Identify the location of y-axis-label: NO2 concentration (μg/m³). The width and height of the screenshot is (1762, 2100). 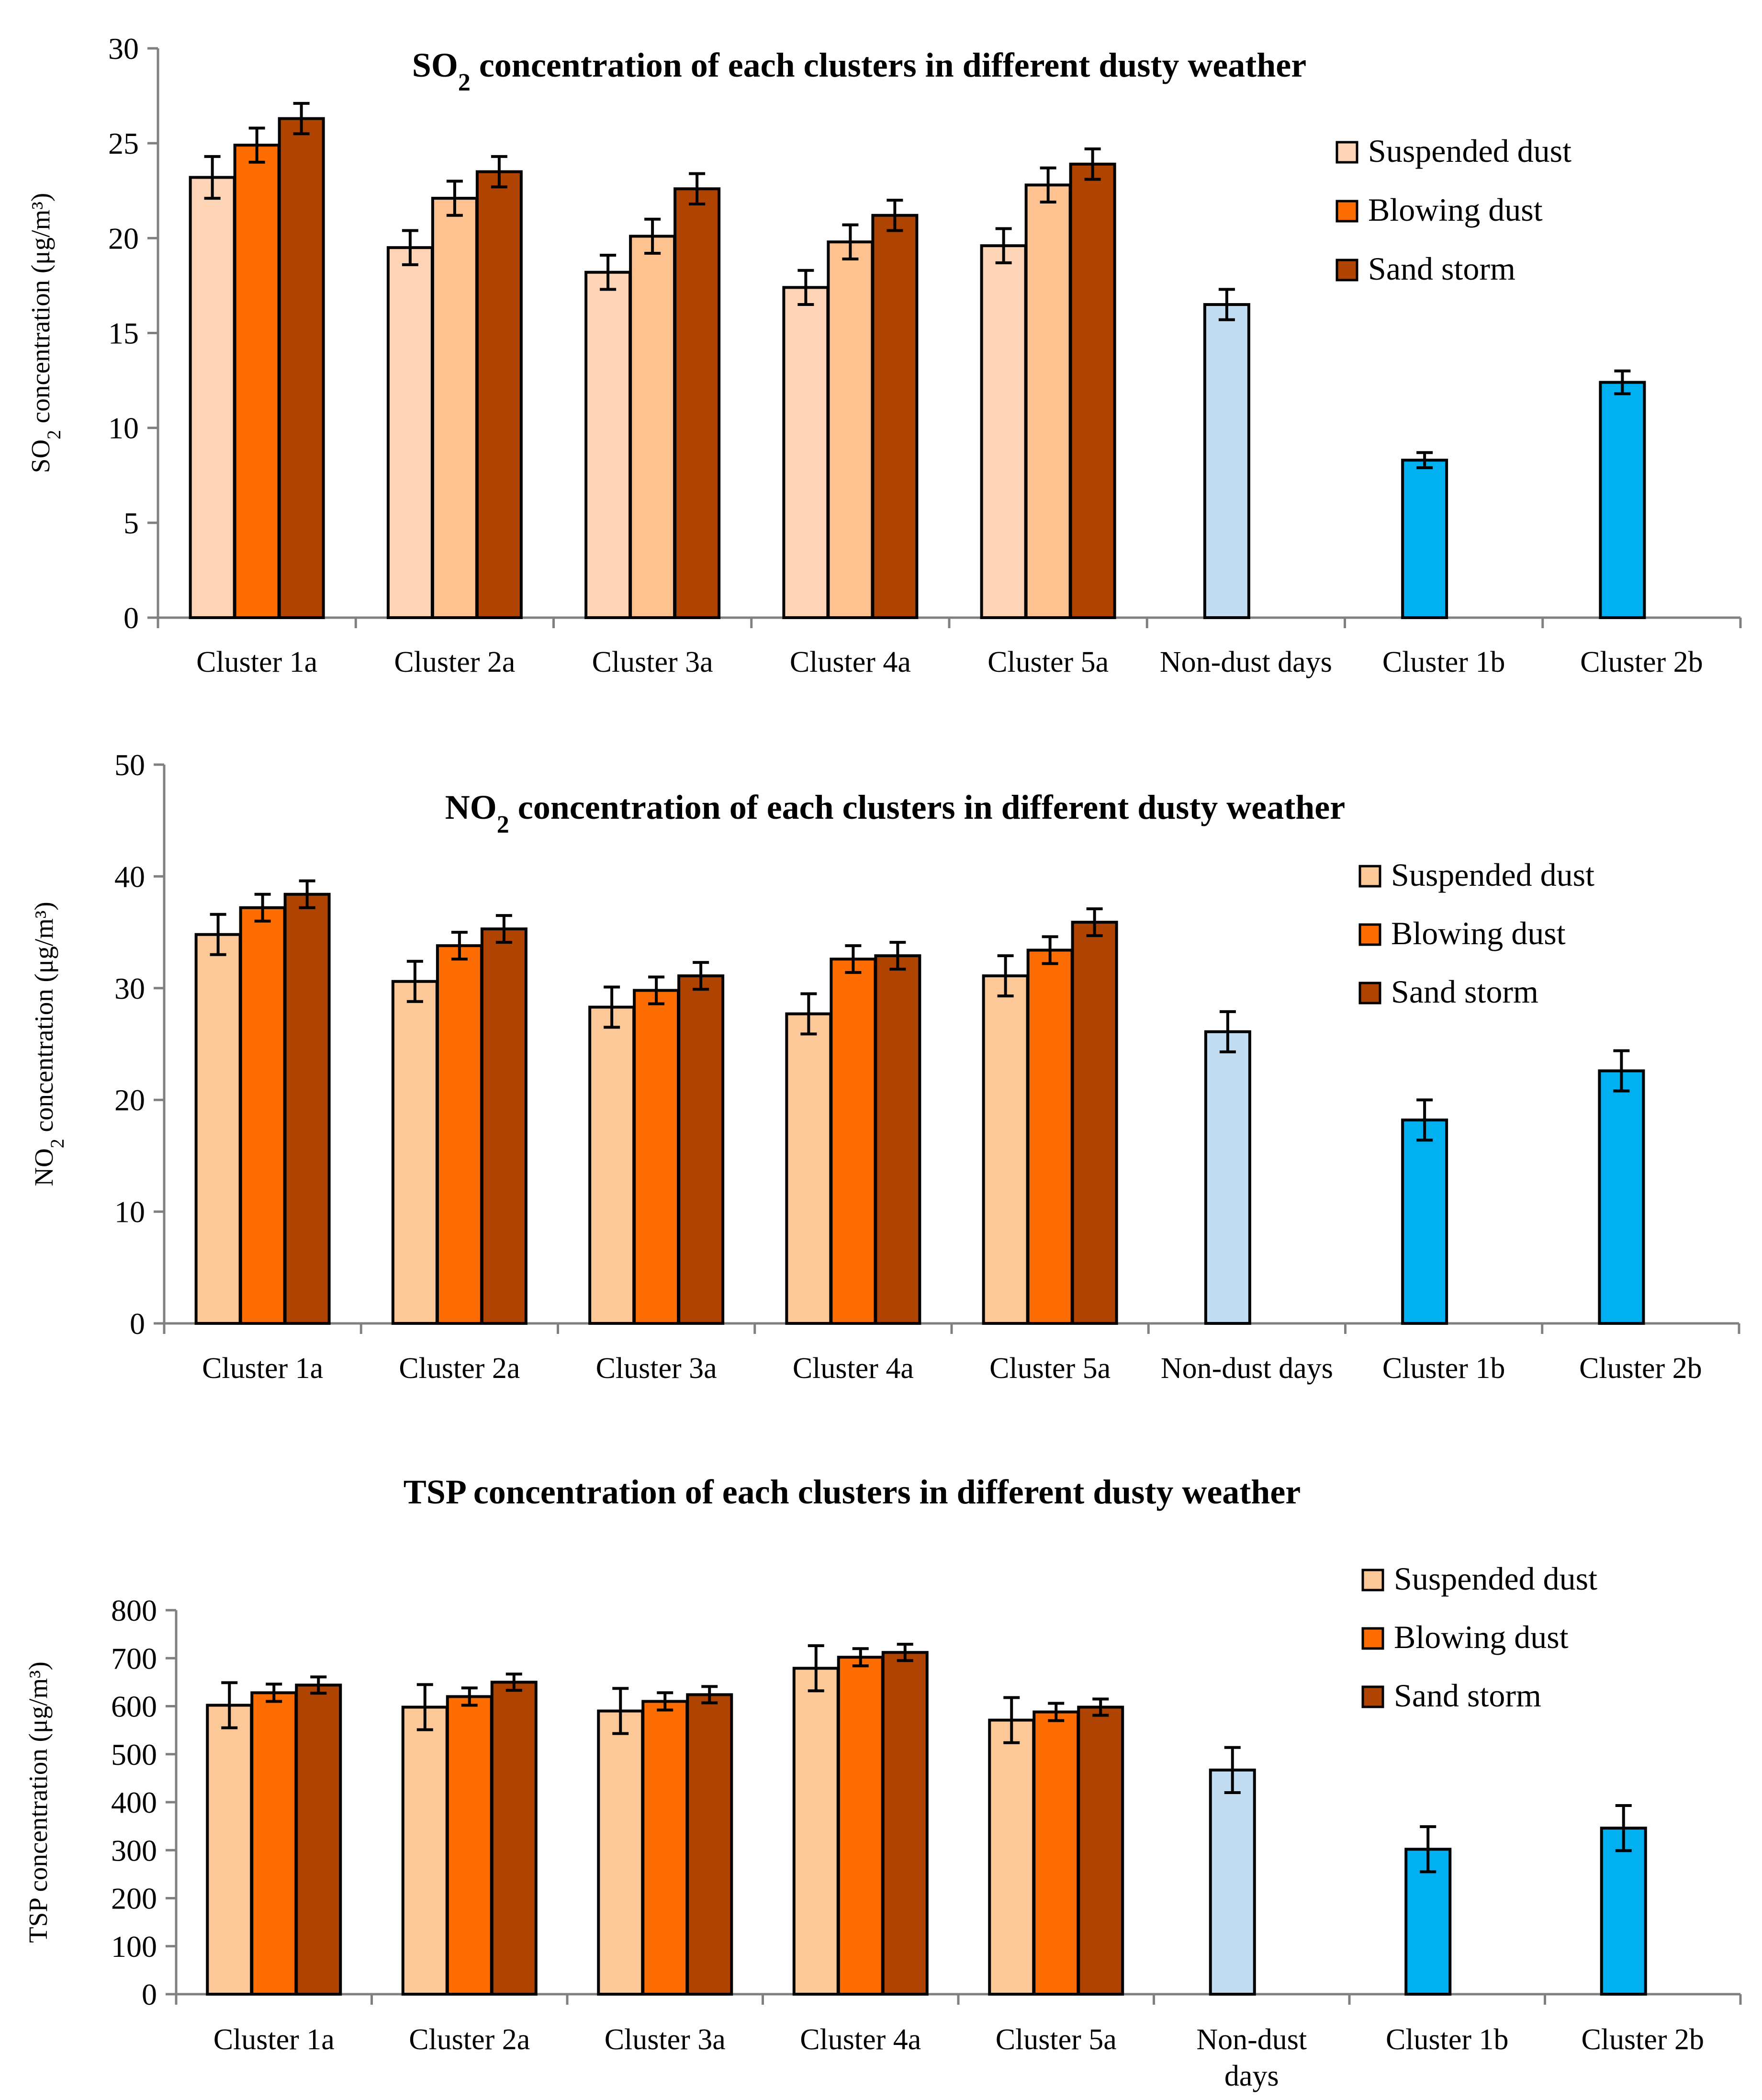
(49, 1044).